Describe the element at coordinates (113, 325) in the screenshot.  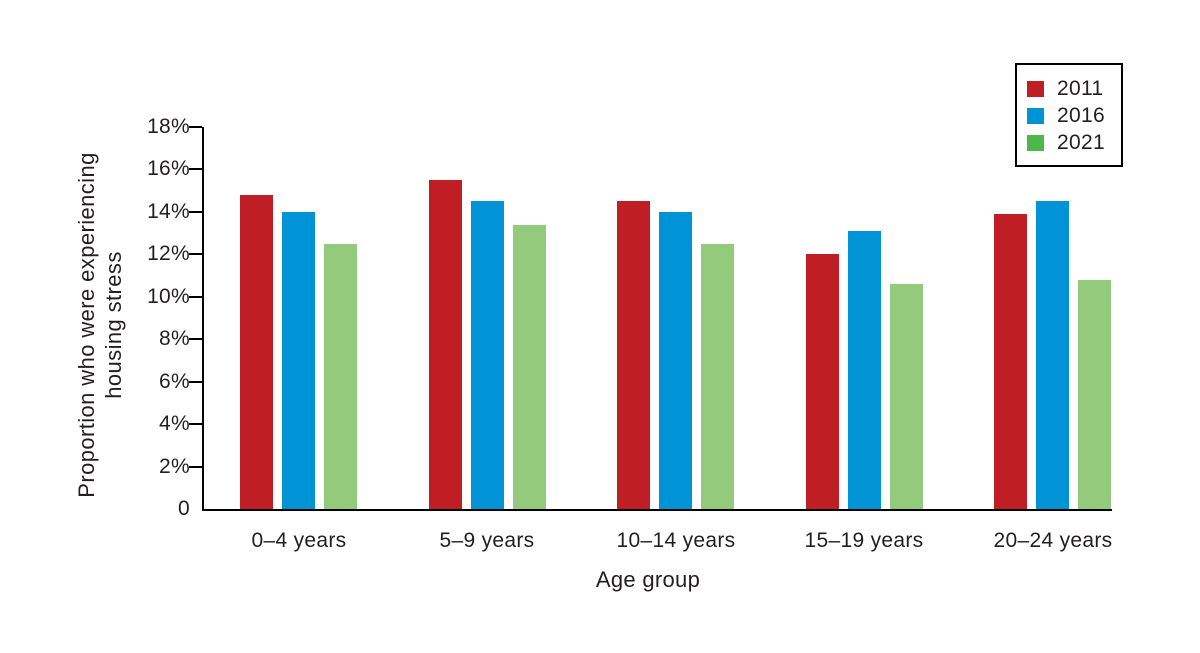
I see `y-axis-title-line-2: housing stress` at that location.